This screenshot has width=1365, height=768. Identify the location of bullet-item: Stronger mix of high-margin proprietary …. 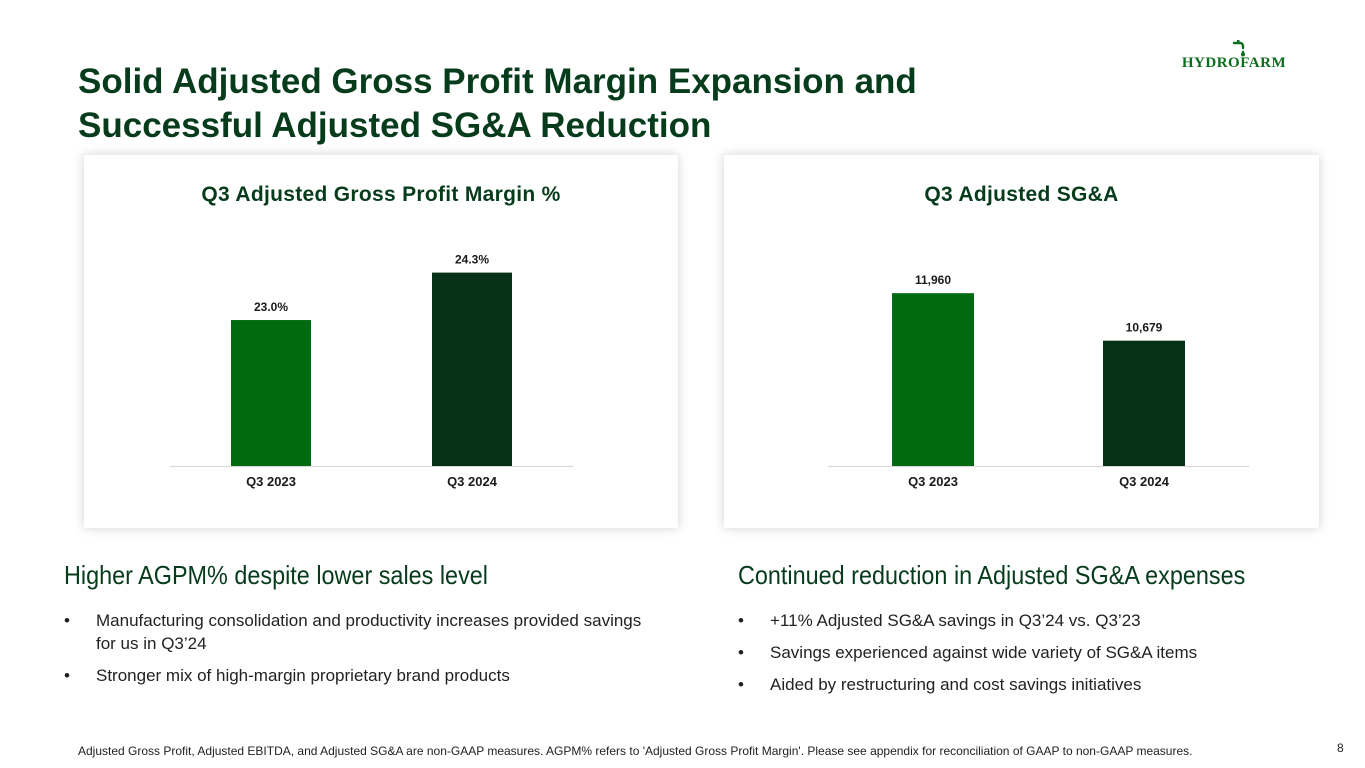
(364, 675).